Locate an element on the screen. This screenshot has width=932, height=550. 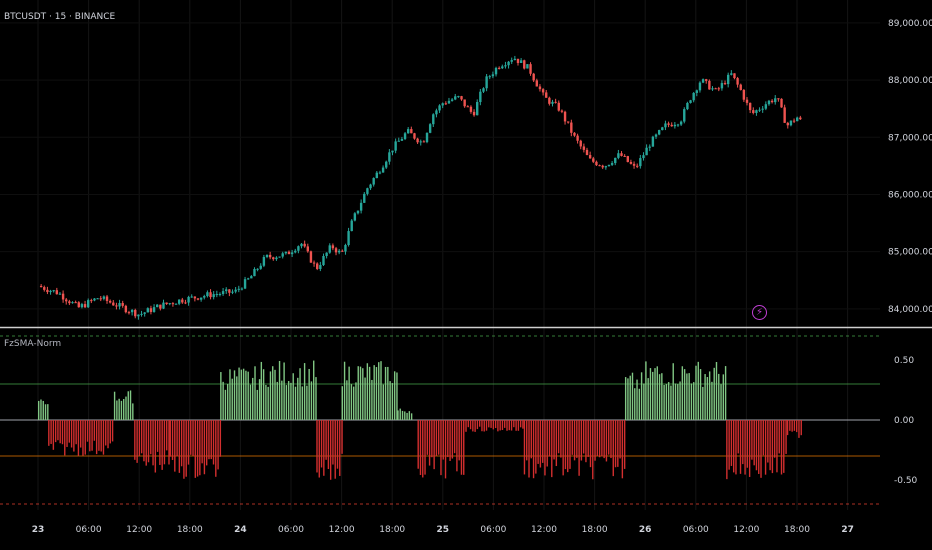
time-tick-label: 18:00 is located at coordinates (190, 530).